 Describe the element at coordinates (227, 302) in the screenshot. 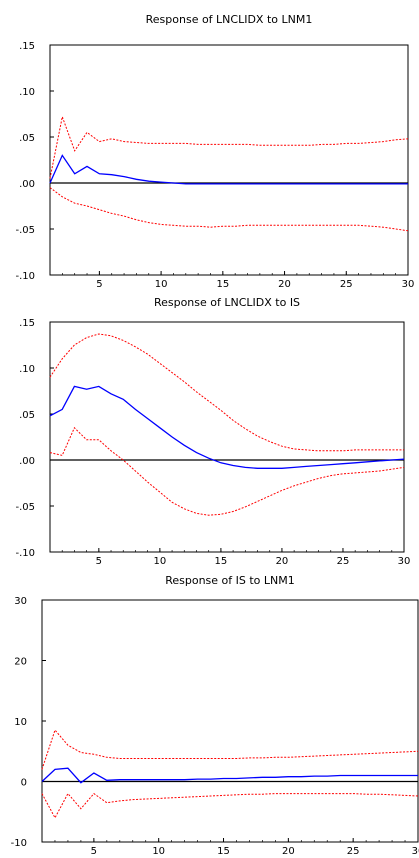

I see `chart-title: Response of LNCLIDX to IS` at that location.